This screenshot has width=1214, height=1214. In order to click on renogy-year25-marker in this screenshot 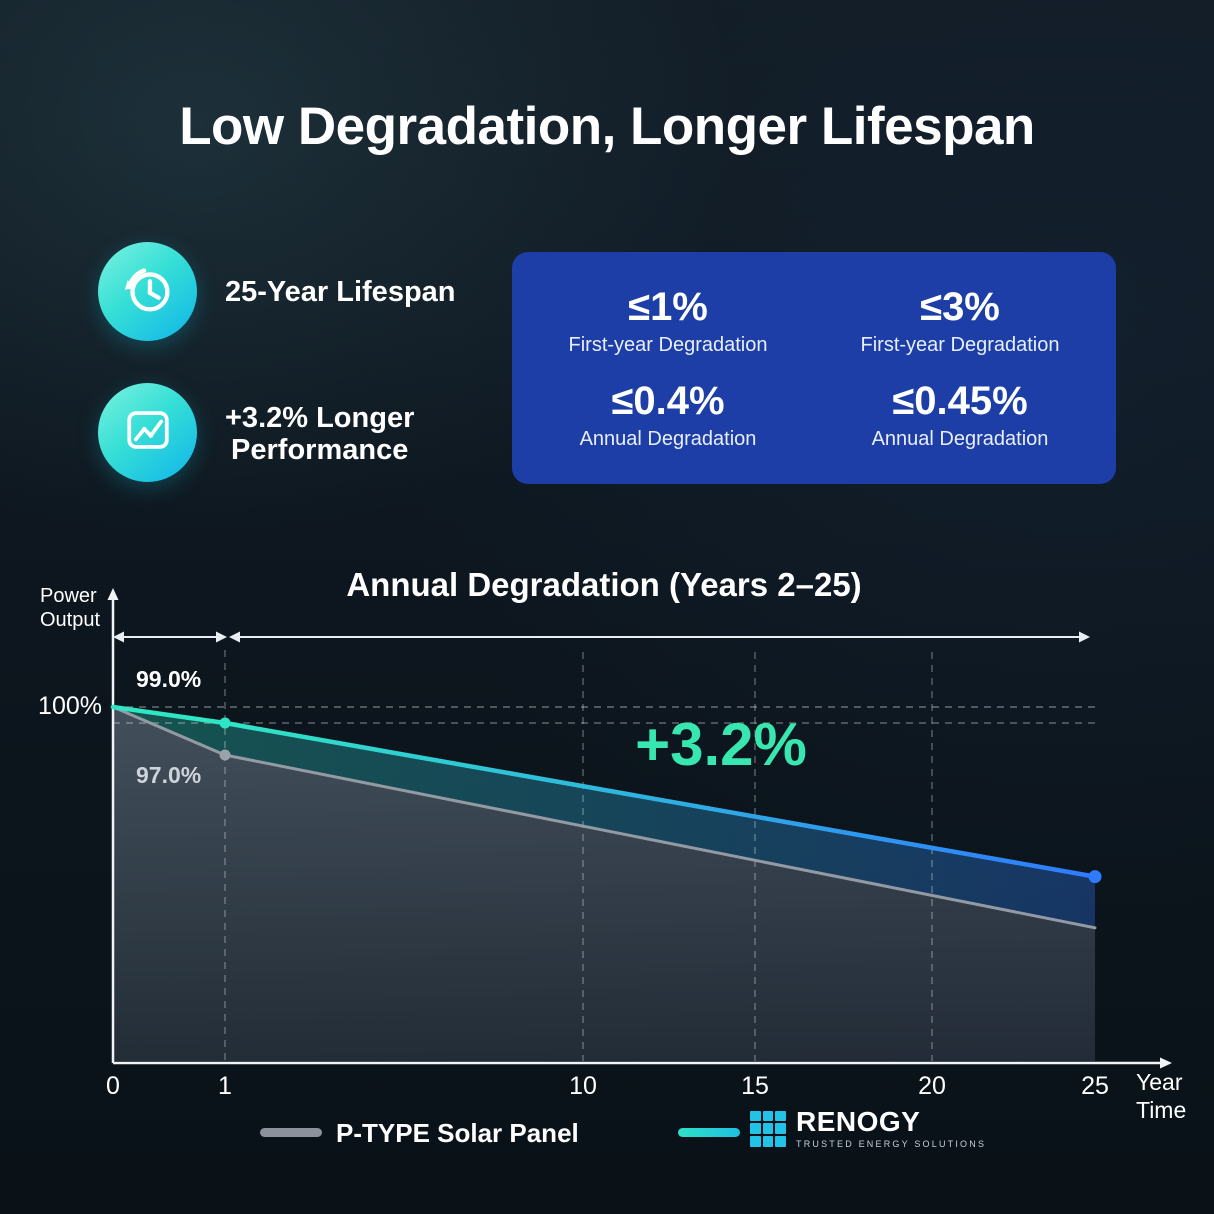, I will do `click(1095, 877)`.